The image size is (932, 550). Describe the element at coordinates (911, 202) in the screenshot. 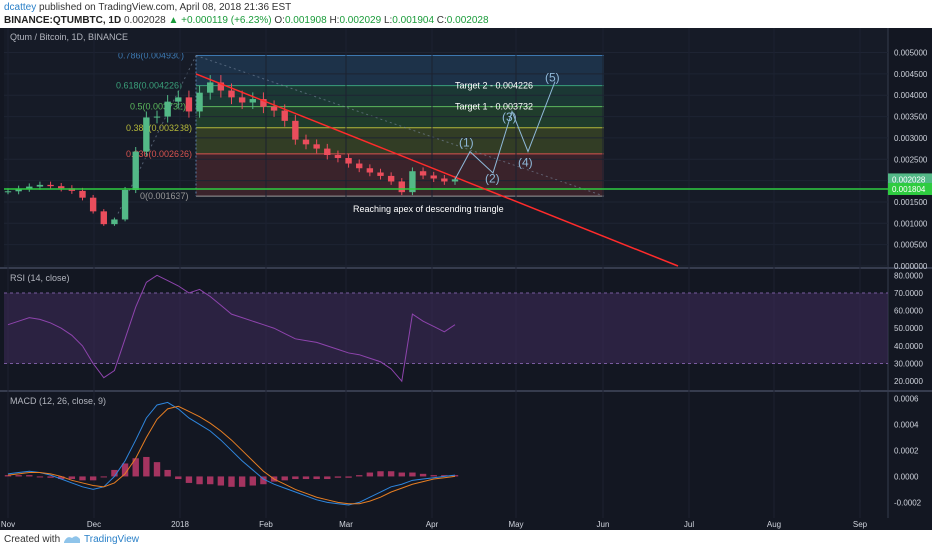

I see `price-tick-label: 0.001500` at that location.